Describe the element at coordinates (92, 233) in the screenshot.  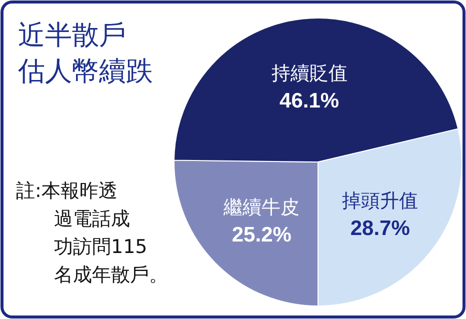
I see `text: 註:本報昨透過電話成功訪問115名成年散戶。` at that location.